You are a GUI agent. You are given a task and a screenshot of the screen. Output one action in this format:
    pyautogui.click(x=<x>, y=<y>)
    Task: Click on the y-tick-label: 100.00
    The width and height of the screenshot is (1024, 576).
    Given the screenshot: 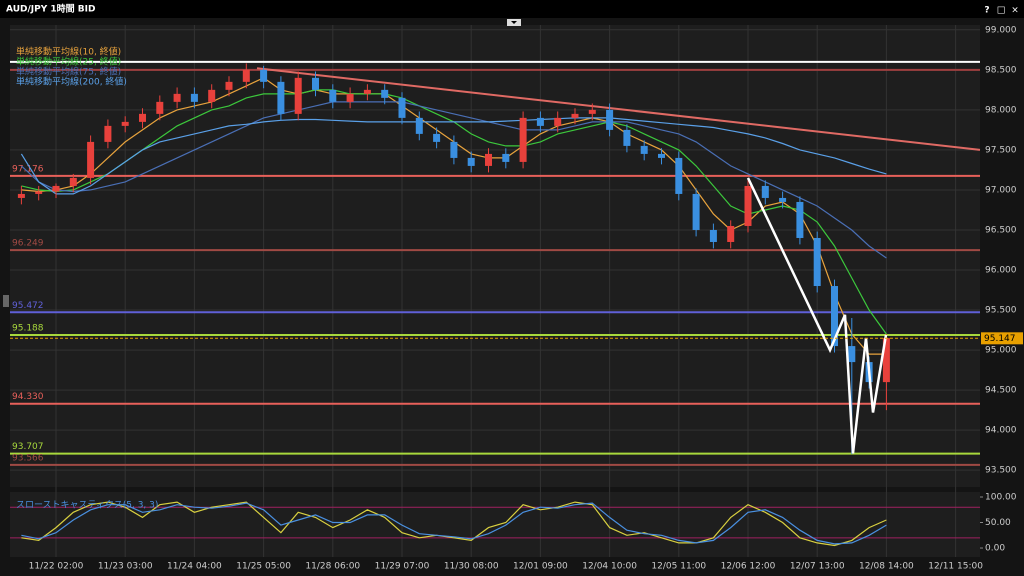 What is the action you would take?
    pyautogui.click(x=1001, y=498)
    